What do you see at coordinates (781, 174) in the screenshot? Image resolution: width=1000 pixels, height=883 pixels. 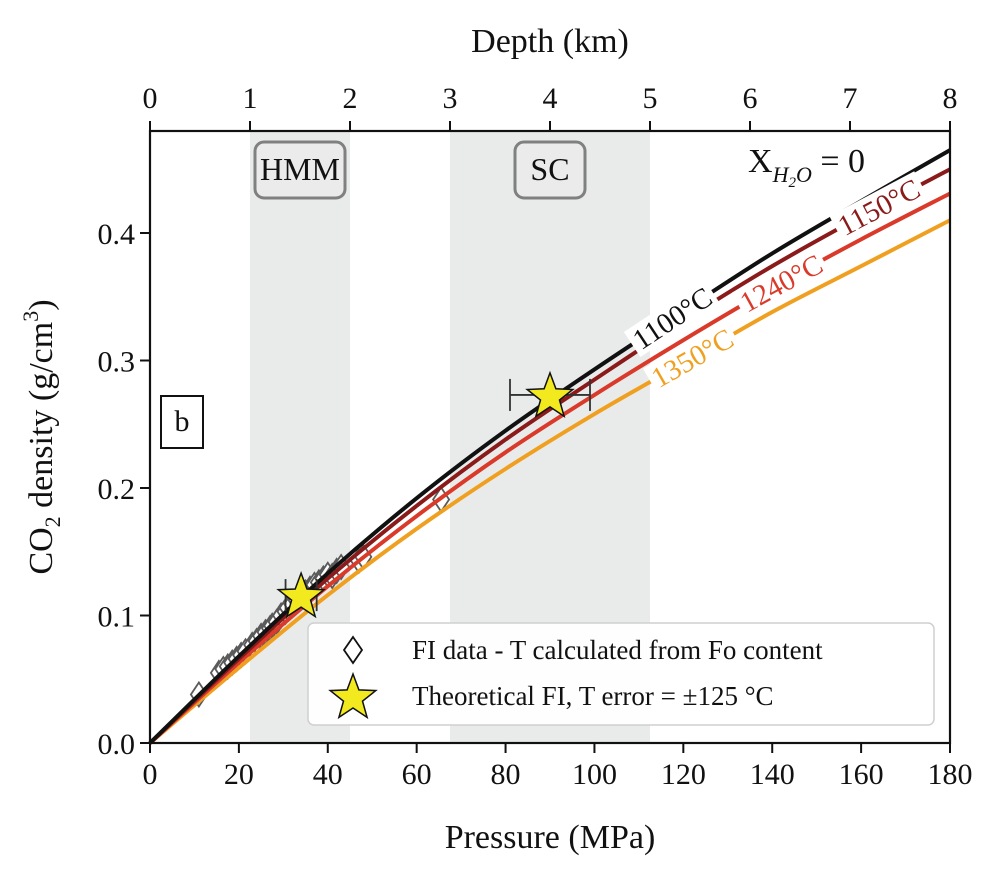 I see `xh2o-sub-h: H` at bounding box center [781, 174].